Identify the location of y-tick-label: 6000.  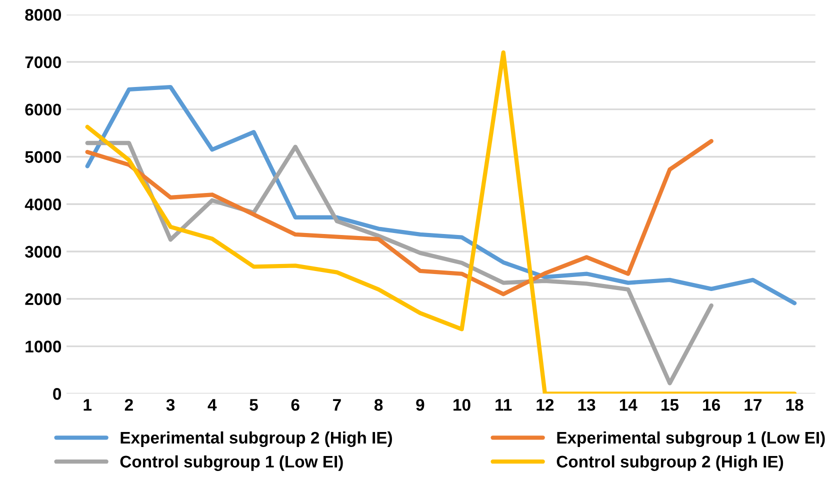
(43, 110).